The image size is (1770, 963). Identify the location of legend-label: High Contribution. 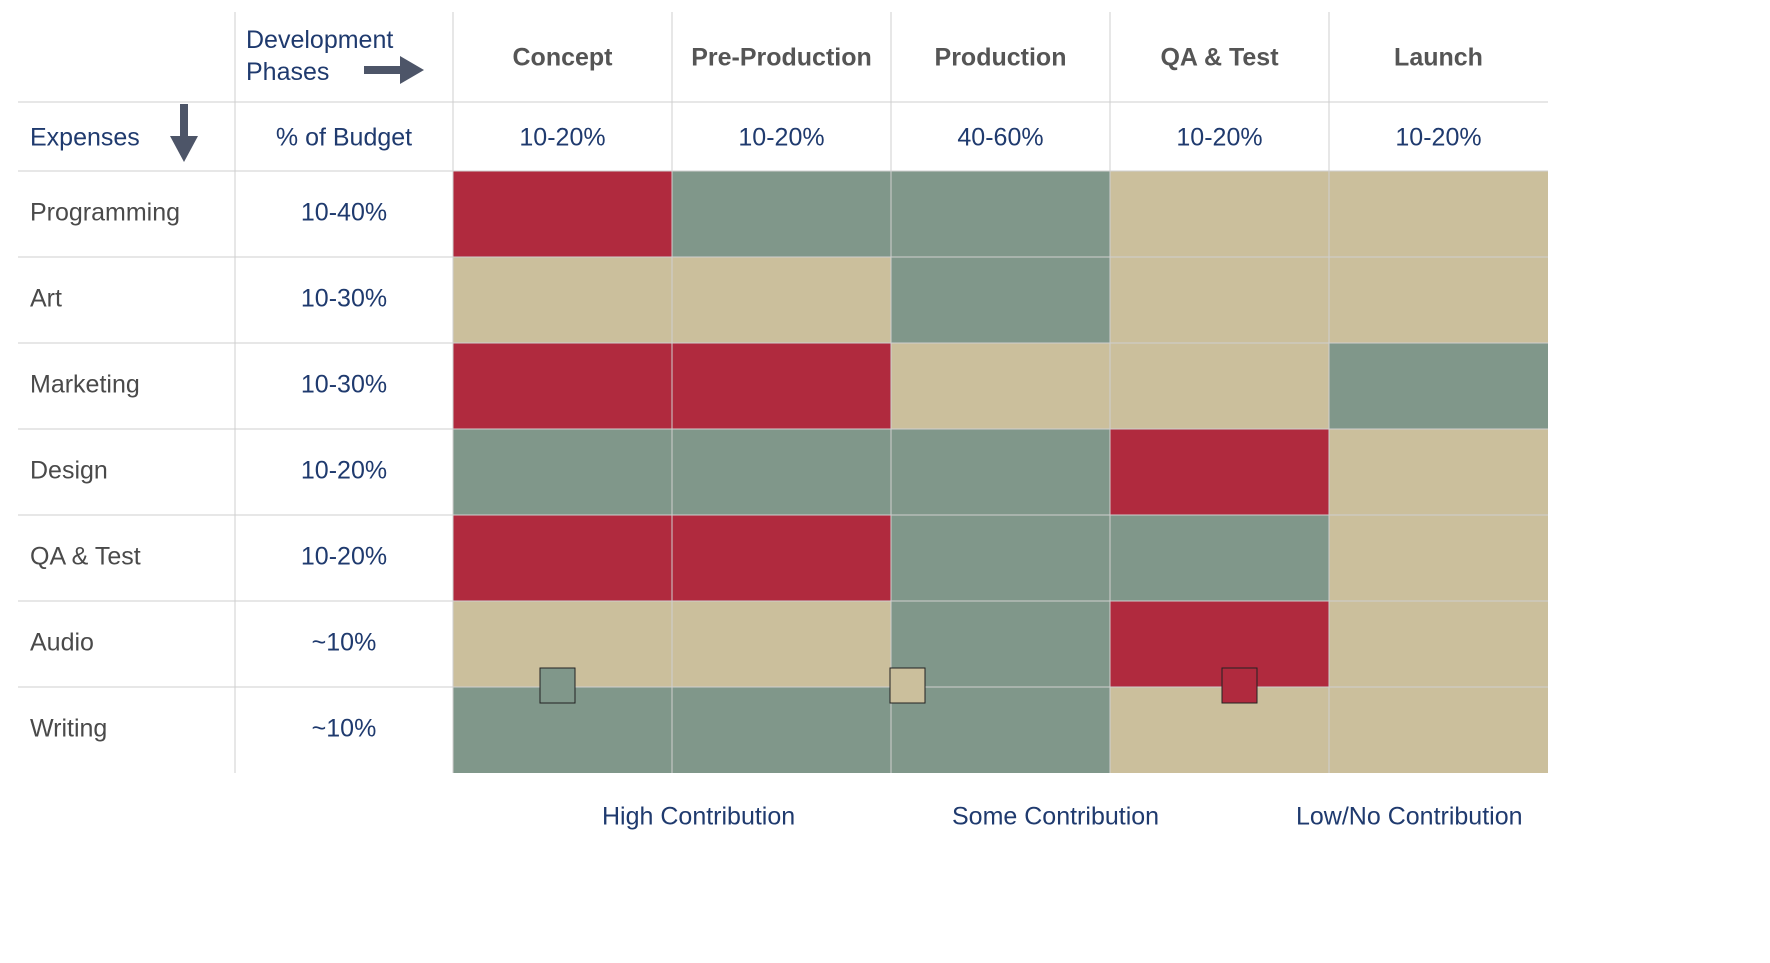
(698, 817).